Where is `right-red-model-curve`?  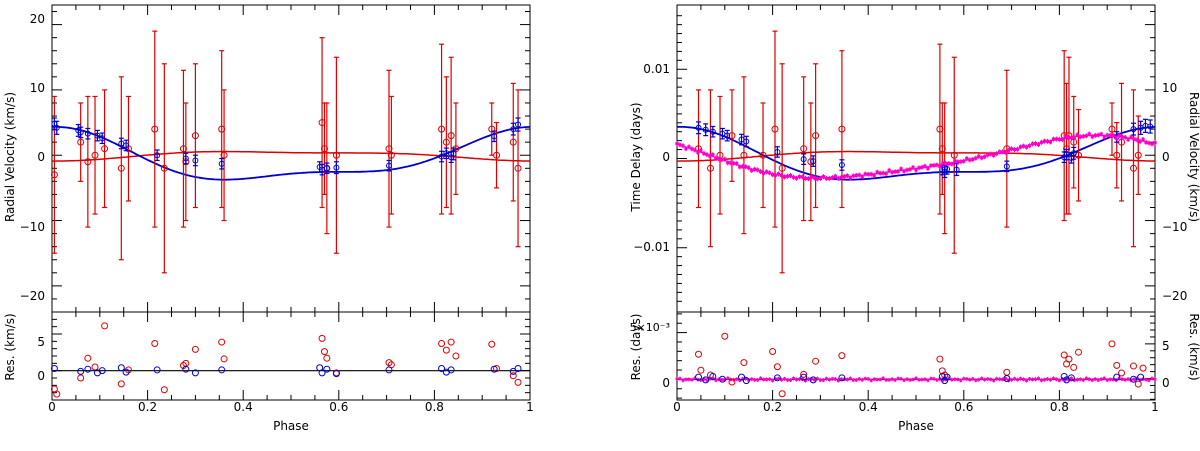 right-red-model-curve is located at coordinates (915, 156).